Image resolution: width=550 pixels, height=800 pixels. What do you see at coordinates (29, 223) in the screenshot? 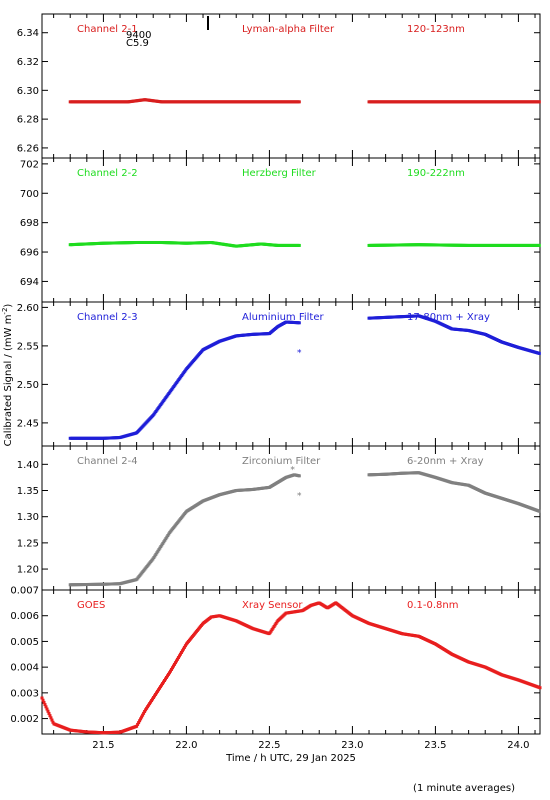
I see `y-tick-label: 698` at bounding box center [29, 223].